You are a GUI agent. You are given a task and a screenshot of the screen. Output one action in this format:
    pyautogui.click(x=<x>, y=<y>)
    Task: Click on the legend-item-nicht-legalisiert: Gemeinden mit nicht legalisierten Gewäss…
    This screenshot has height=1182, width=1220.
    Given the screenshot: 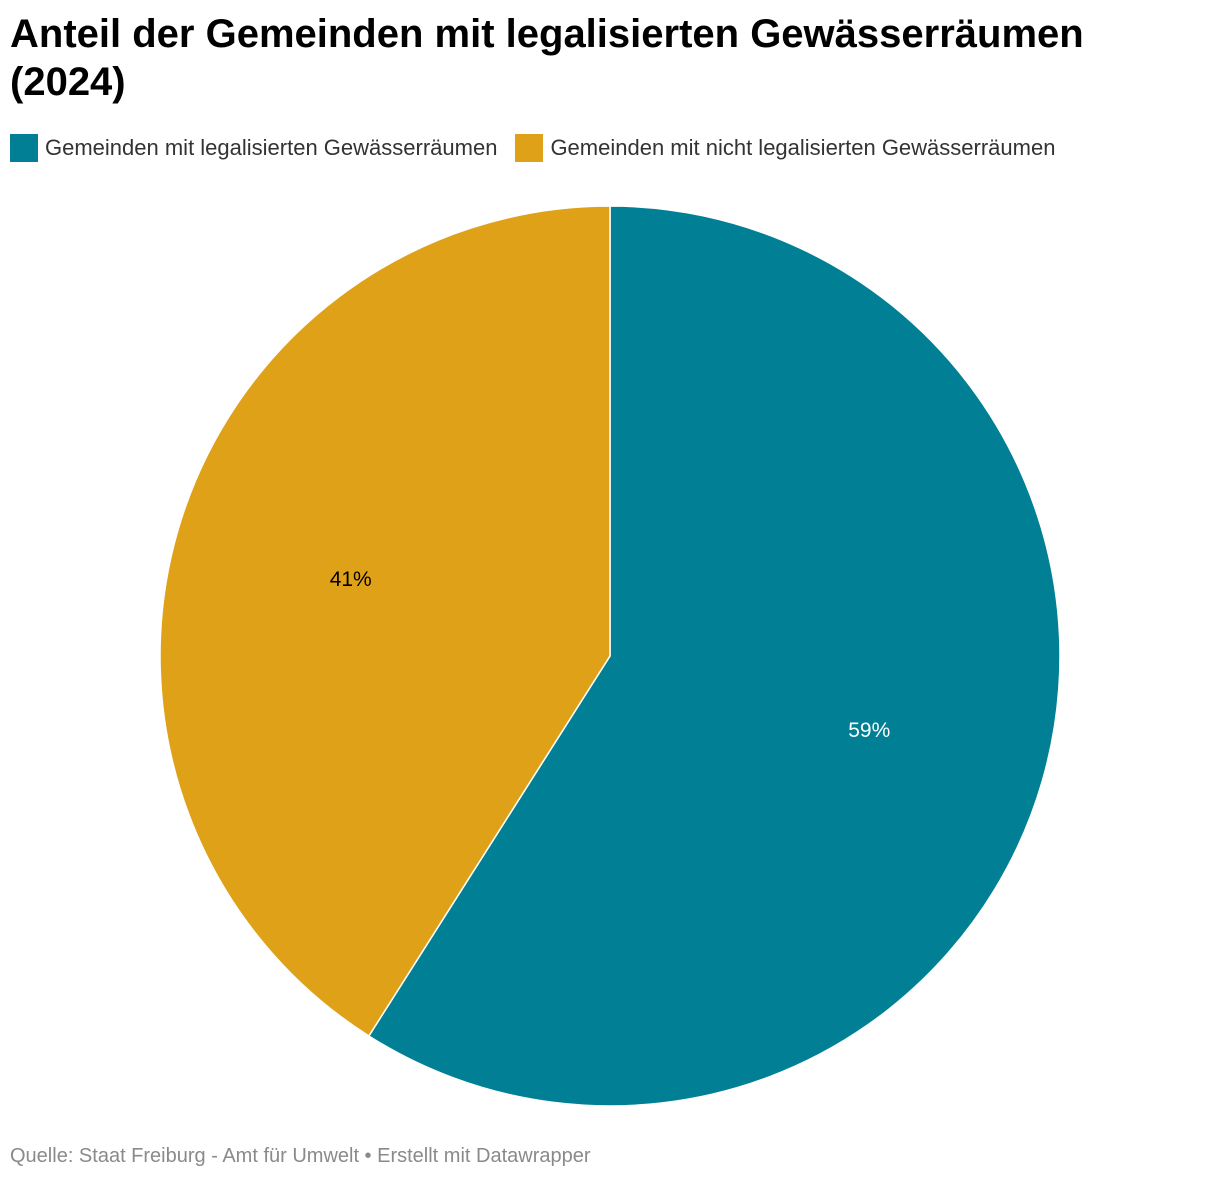 What is the action you would take?
    pyautogui.click(x=785, y=148)
    